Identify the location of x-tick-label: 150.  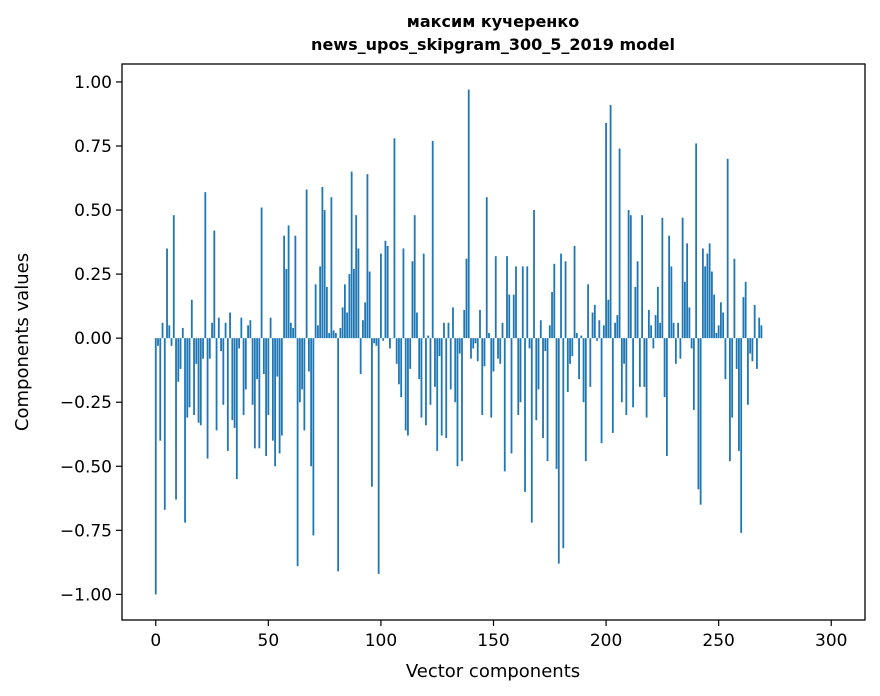
(493, 641).